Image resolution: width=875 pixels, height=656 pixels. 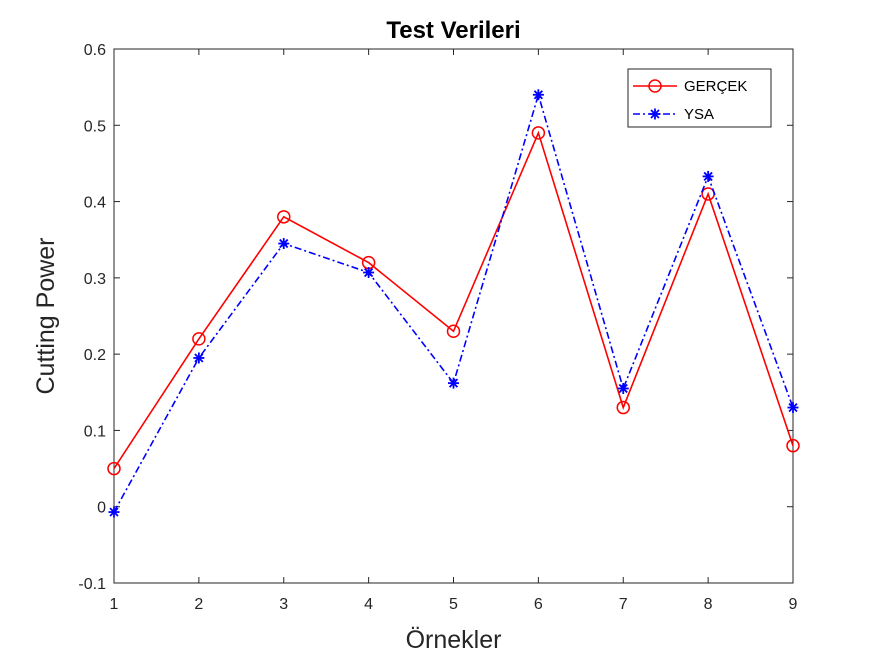 I want to click on legend-label: GERÇEK, so click(x=715, y=86).